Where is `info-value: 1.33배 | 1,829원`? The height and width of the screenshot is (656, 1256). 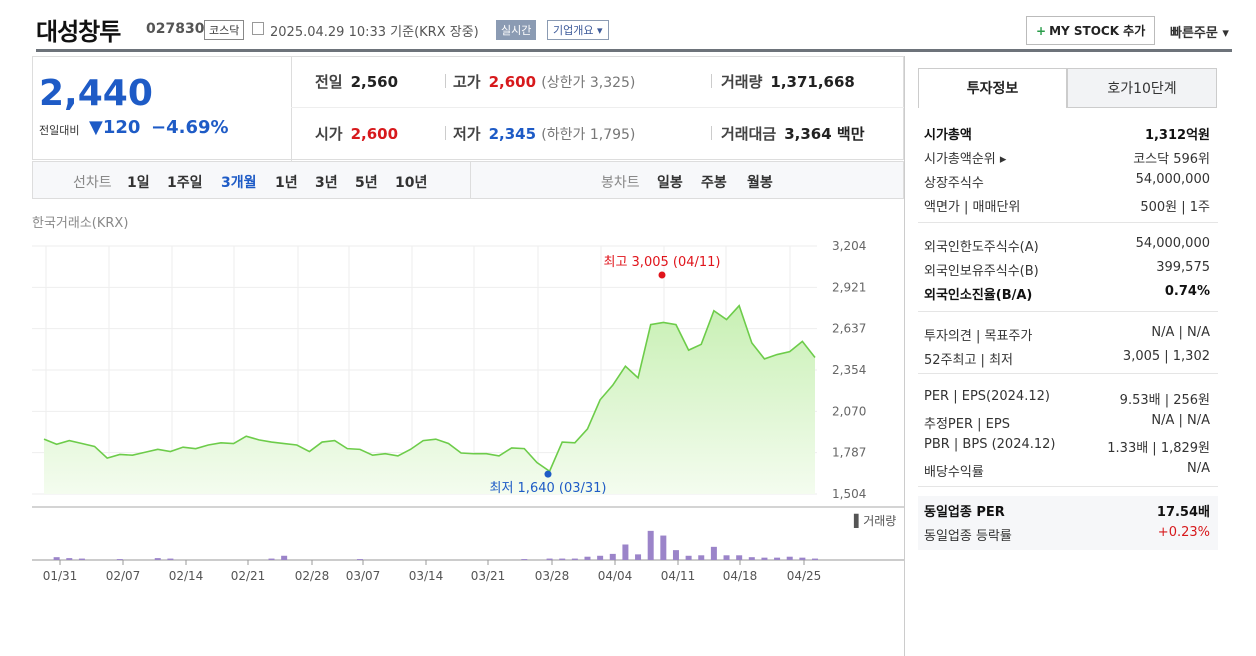 info-value: 1.33배 | 1,829원 is located at coordinates (1158, 448).